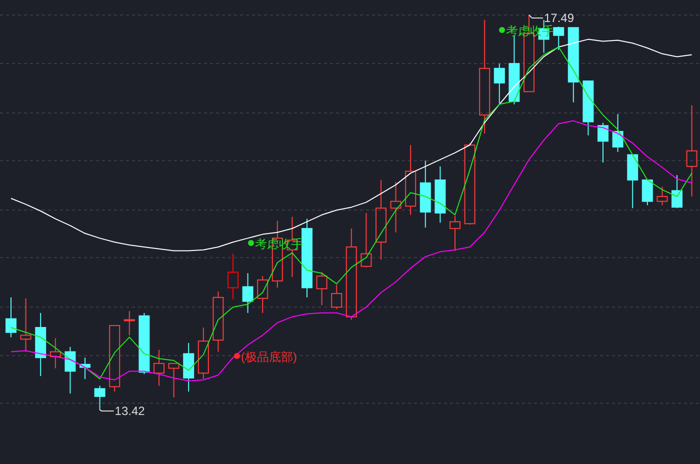 The image size is (700, 464). I want to click on annotation: 13.42, so click(130, 411).